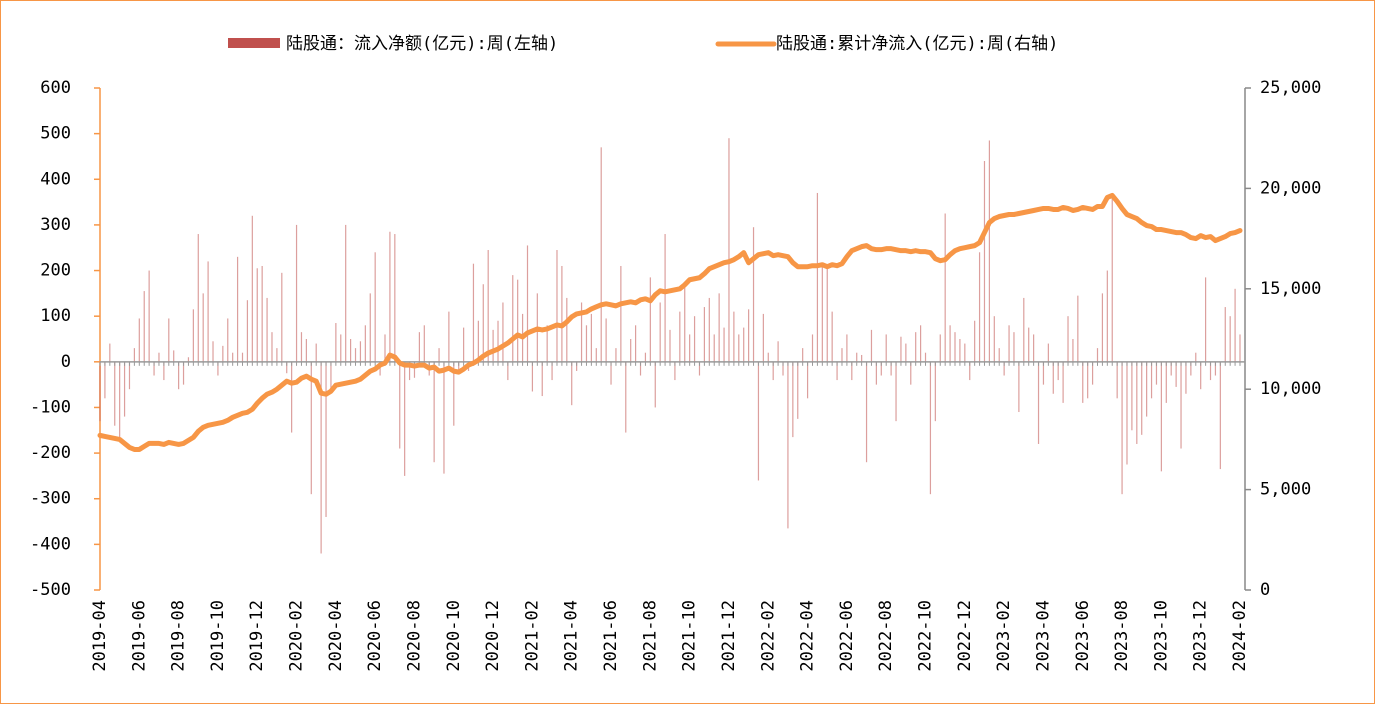  Describe the element at coordinates (297, 636) in the screenshot. I see `x-tick-label: 2020-02` at that location.